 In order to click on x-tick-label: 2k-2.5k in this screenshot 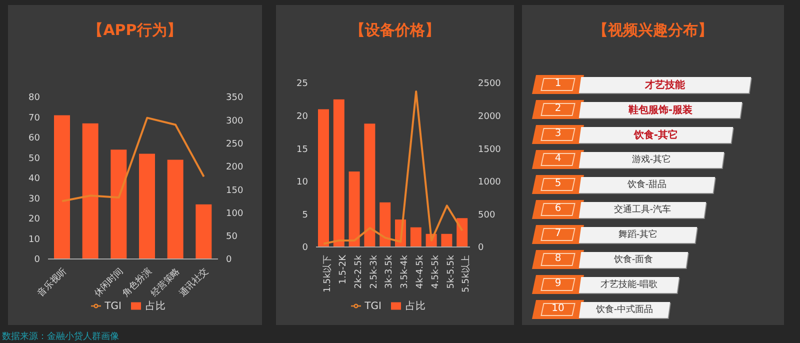, I will do `click(359, 271)`.